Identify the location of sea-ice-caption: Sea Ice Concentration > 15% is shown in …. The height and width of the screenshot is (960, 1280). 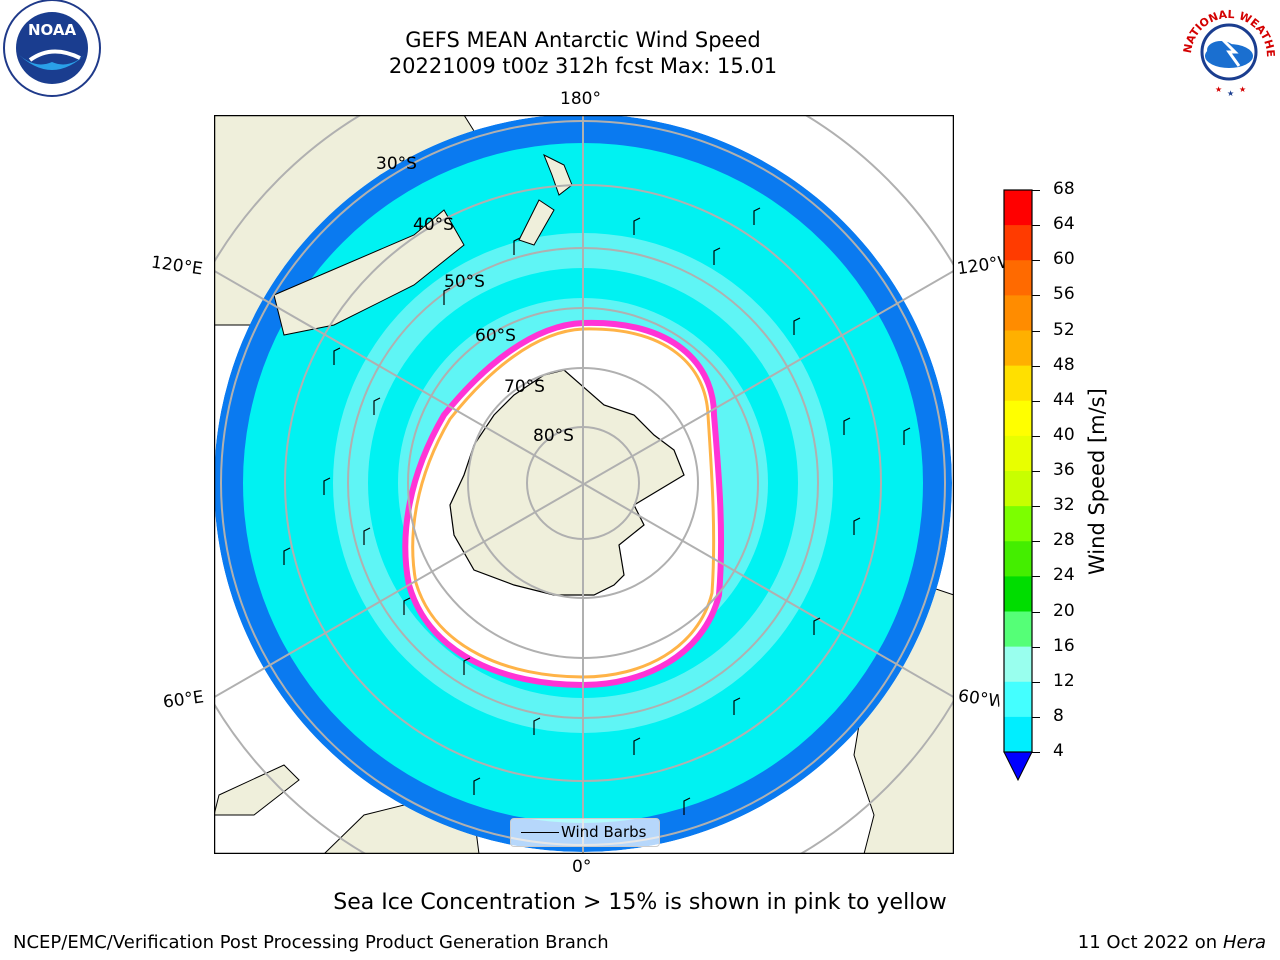
(640, 902).